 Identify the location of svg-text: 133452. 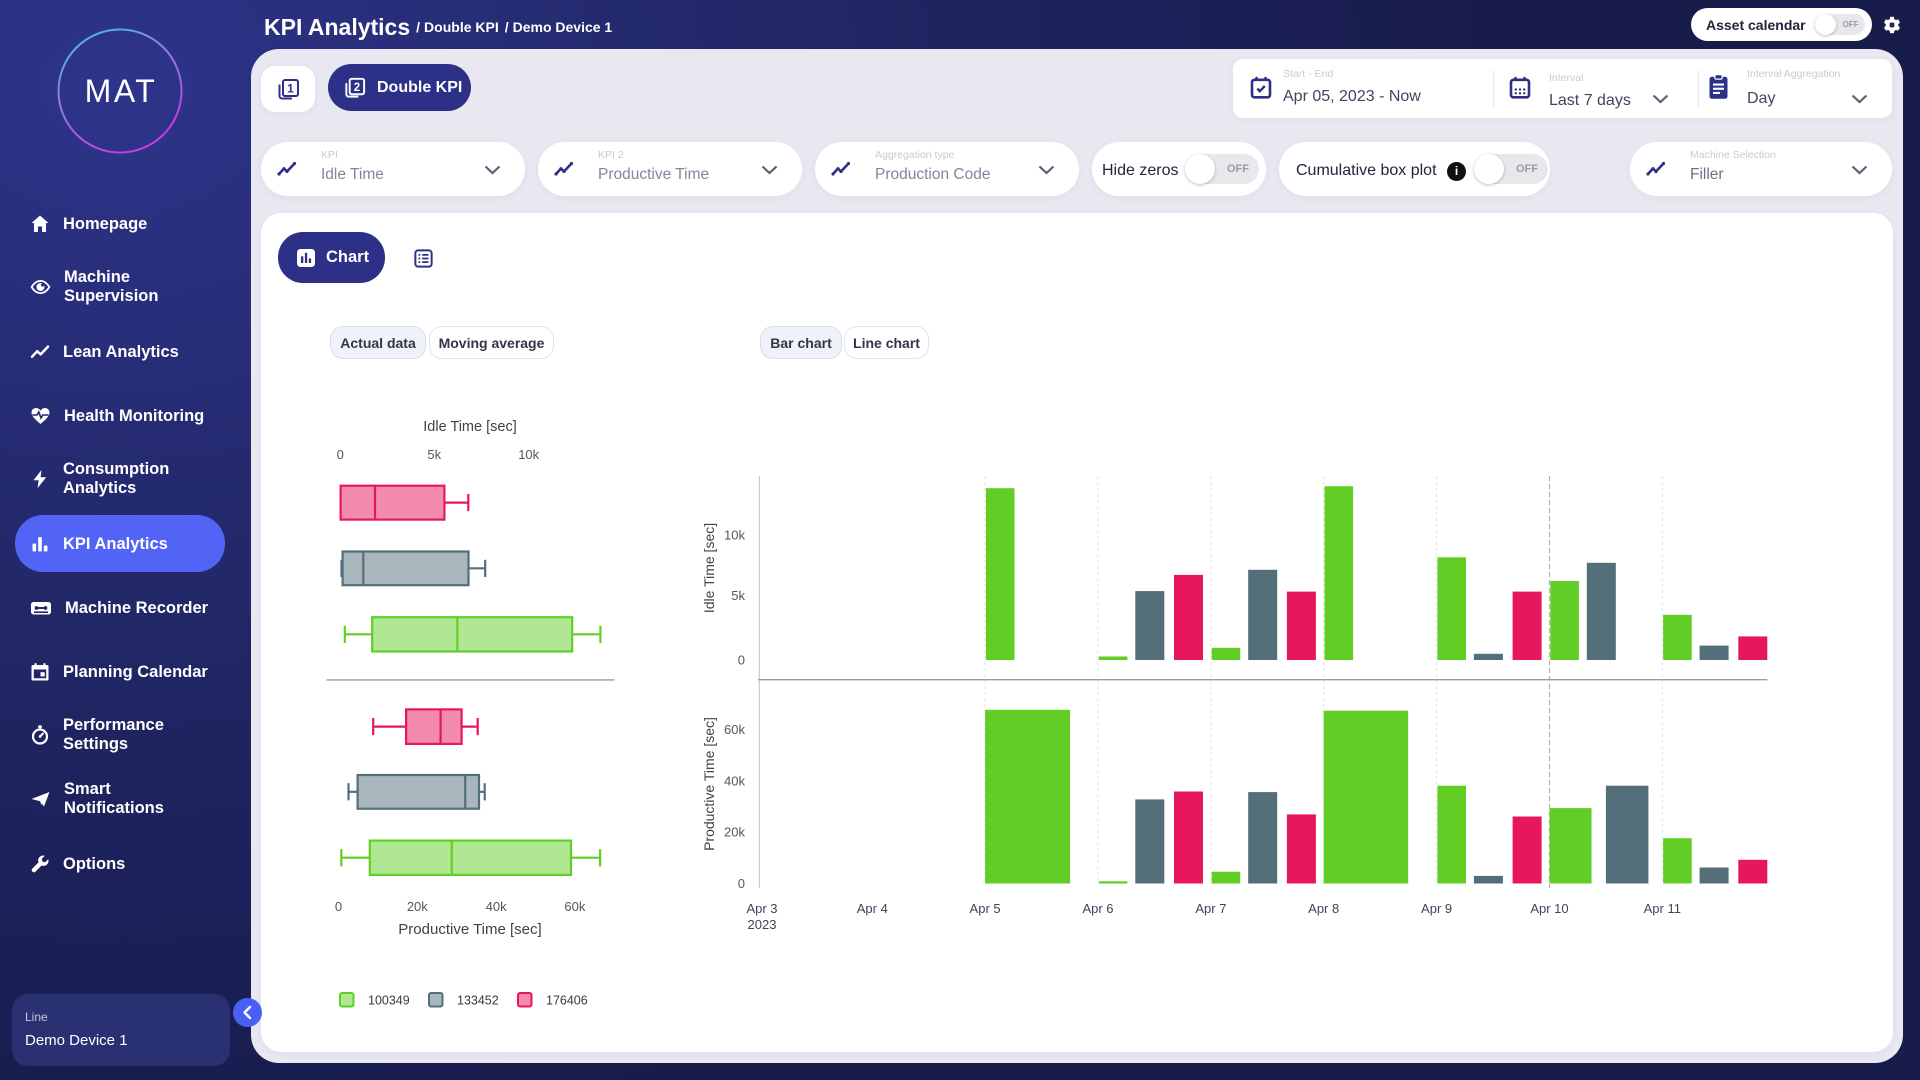
(478, 1001).